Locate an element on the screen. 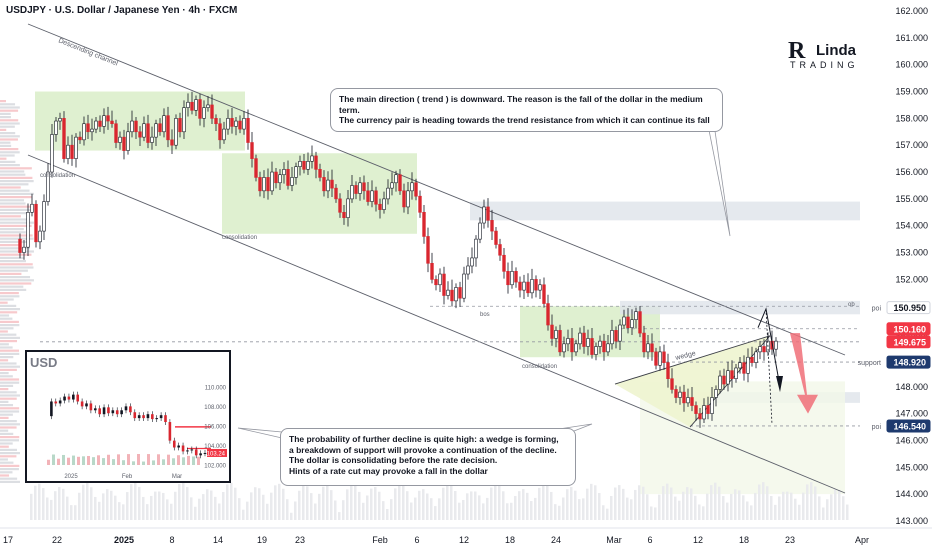 The image size is (932, 550). logo-letter: R is located at coordinates (797, 51).